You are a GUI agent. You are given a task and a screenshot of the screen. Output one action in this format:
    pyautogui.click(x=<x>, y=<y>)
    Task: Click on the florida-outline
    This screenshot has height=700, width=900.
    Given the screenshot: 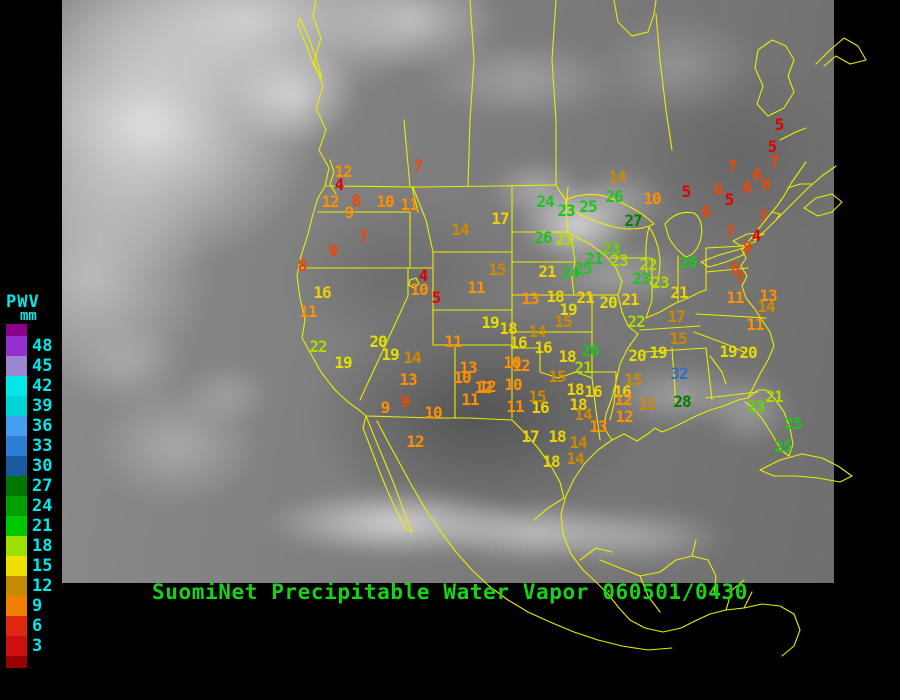 What is the action you would take?
    pyautogui.click(x=769, y=423)
    